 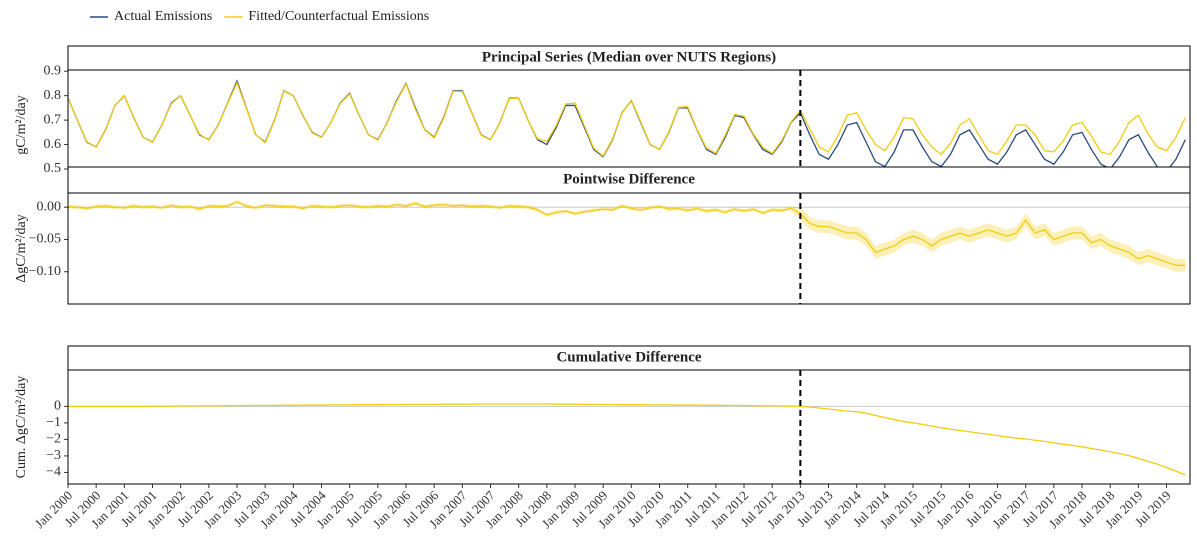 I want to click on confidence-band, so click(x=627, y=236).